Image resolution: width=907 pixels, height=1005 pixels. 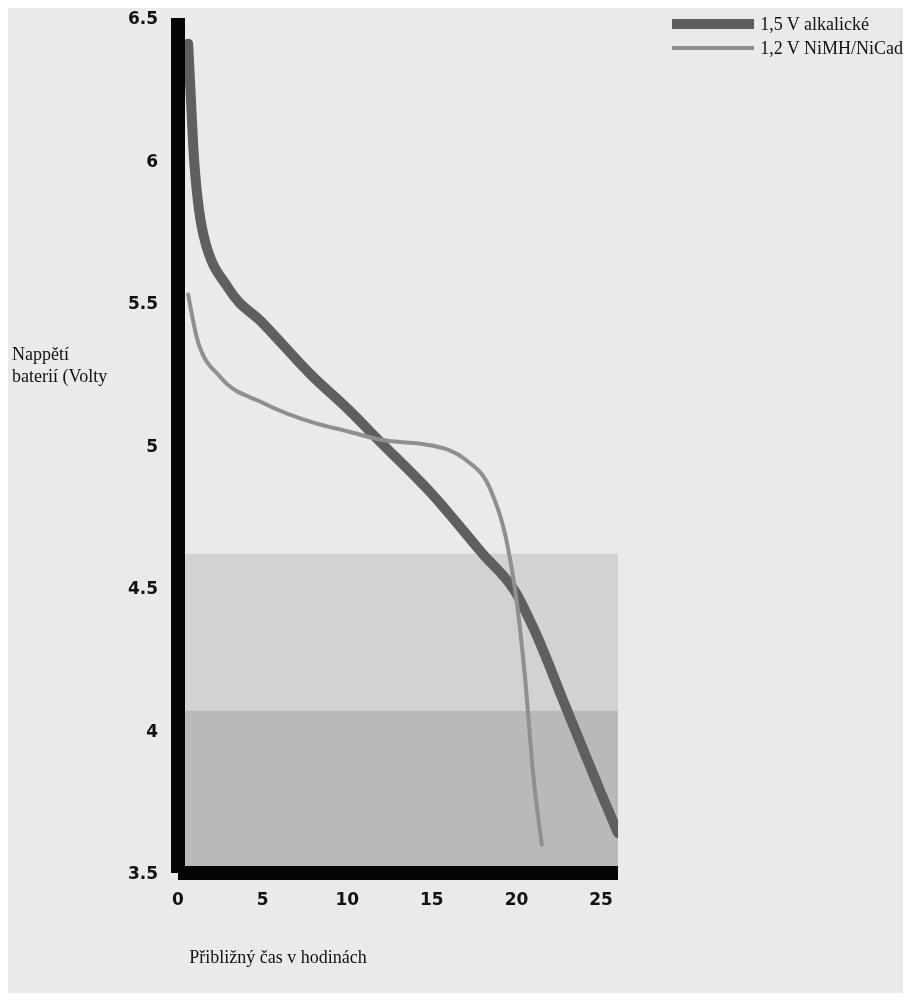 What do you see at coordinates (831, 48) in the screenshot?
I see `legend-label: 1,2 V NiMH/NiCad` at bounding box center [831, 48].